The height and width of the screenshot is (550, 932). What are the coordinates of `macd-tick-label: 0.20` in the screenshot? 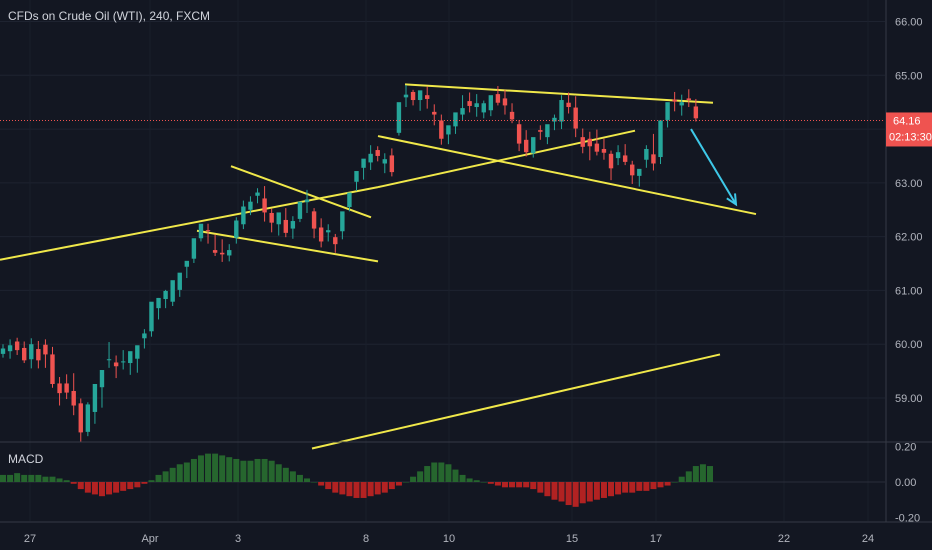 It's located at (905, 448).